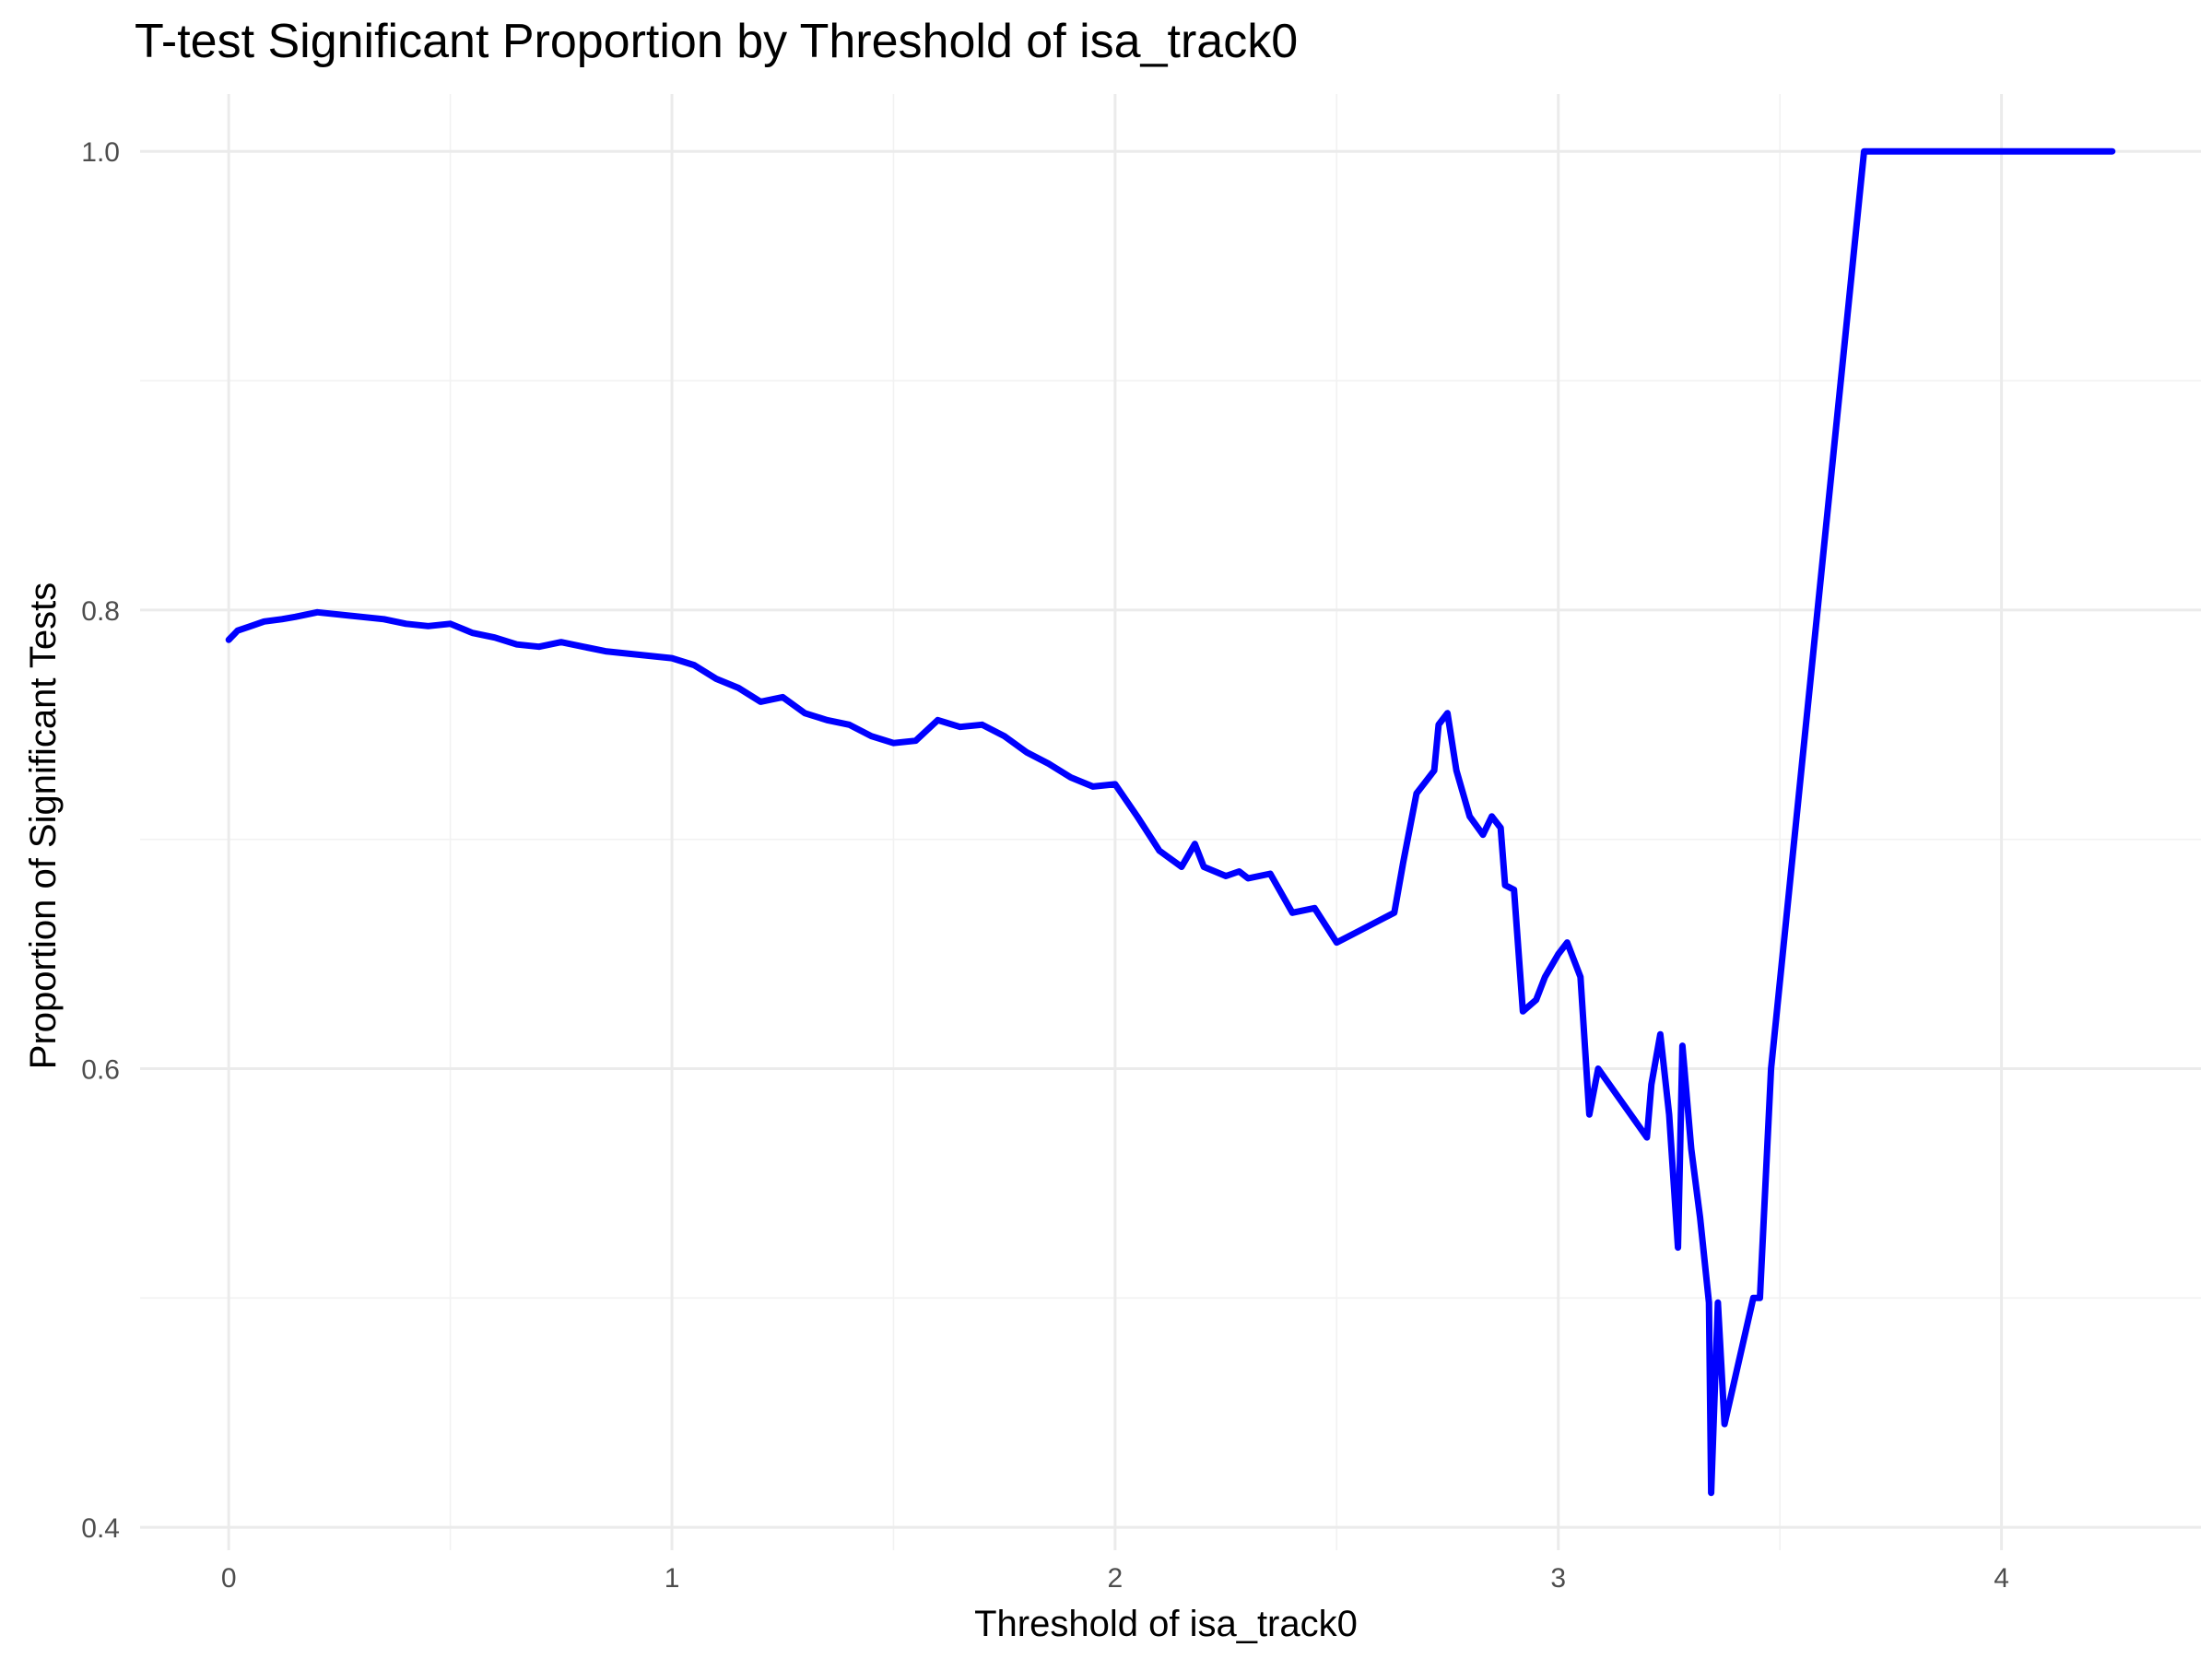  What do you see at coordinates (43, 825) in the screenshot?
I see `y-axis-title: Proportion of Significant Tests` at bounding box center [43, 825].